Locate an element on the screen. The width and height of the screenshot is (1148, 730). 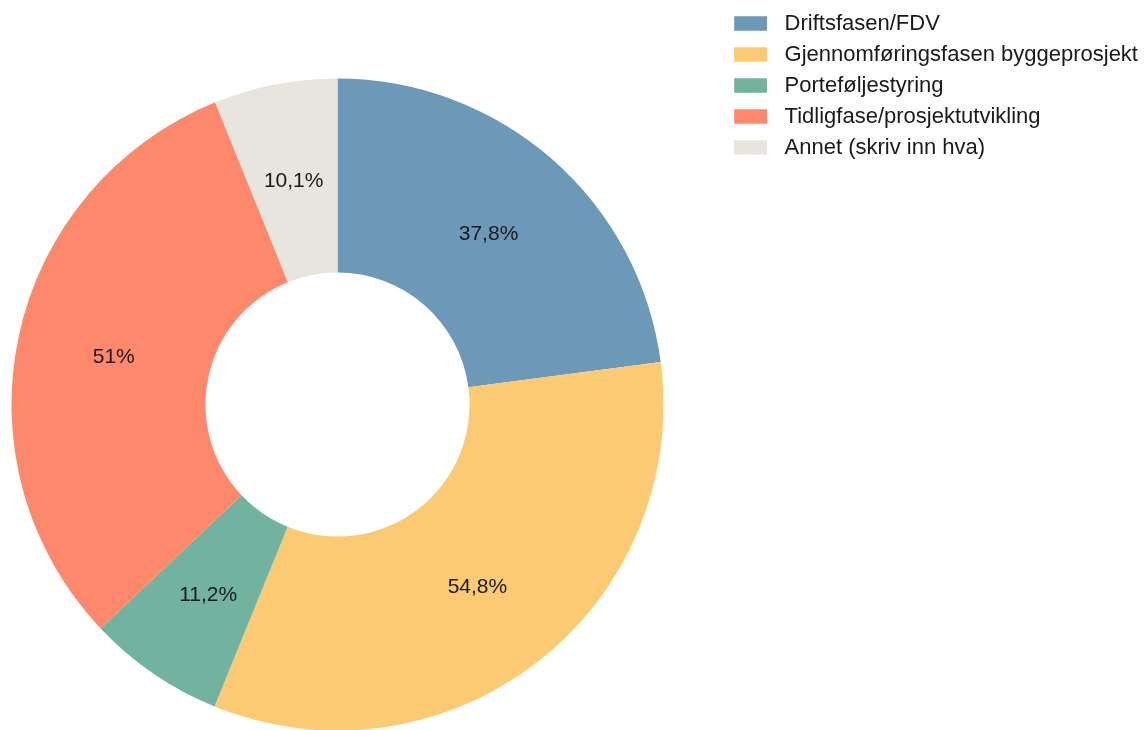
legend-label: Annet (skriv inn hva) is located at coordinates (885, 147).